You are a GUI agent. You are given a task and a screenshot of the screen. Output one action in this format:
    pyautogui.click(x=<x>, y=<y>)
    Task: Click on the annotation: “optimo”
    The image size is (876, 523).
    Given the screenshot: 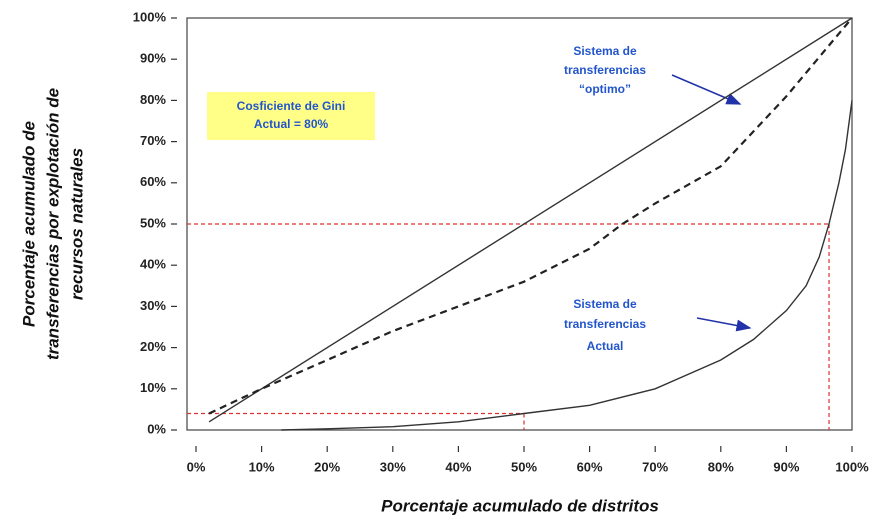 What is the action you would take?
    pyautogui.click(x=605, y=89)
    